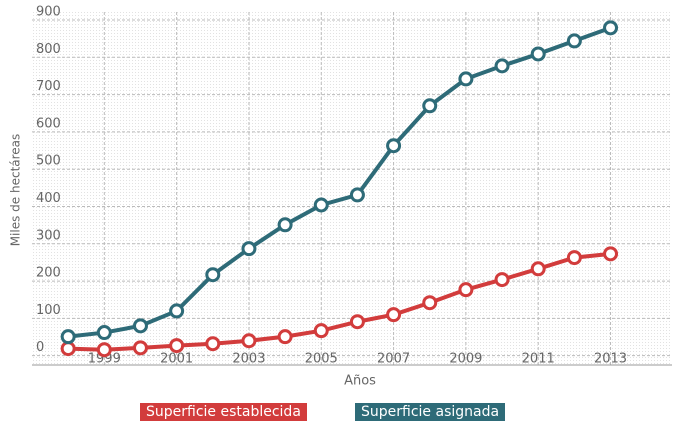  What do you see at coordinates (104, 359) in the screenshot?
I see `x-tick-label: 1999` at bounding box center [104, 359].